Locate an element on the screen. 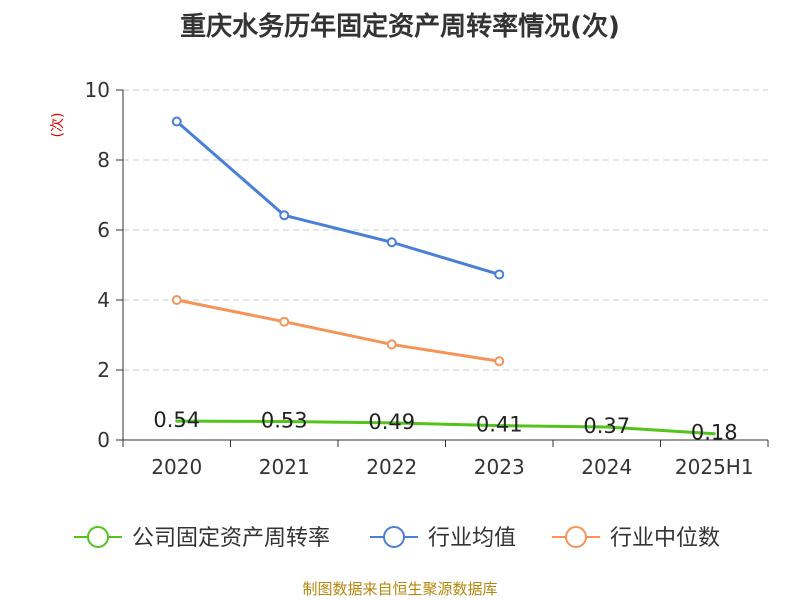  legend: 公司固定资产周转率 行业均值 行业中位数 is located at coordinates (397, 538).